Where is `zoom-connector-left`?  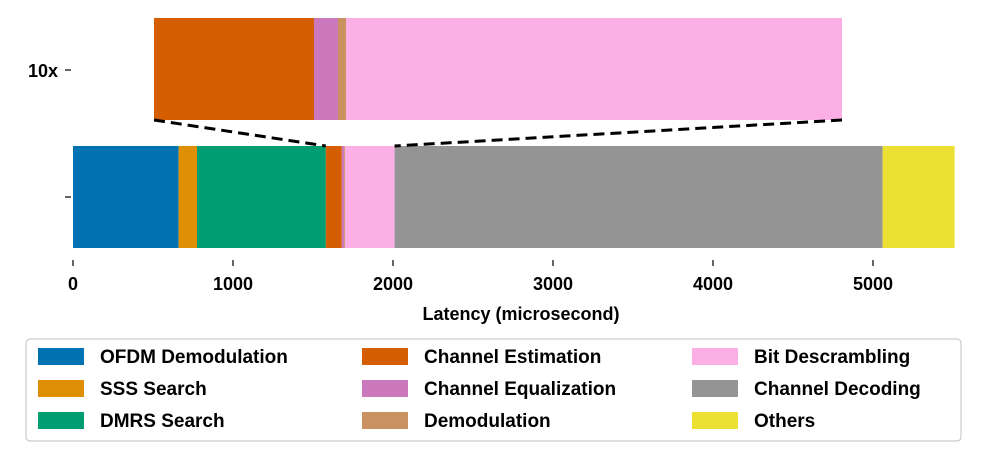 zoom-connector-left is located at coordinates (240, 133).